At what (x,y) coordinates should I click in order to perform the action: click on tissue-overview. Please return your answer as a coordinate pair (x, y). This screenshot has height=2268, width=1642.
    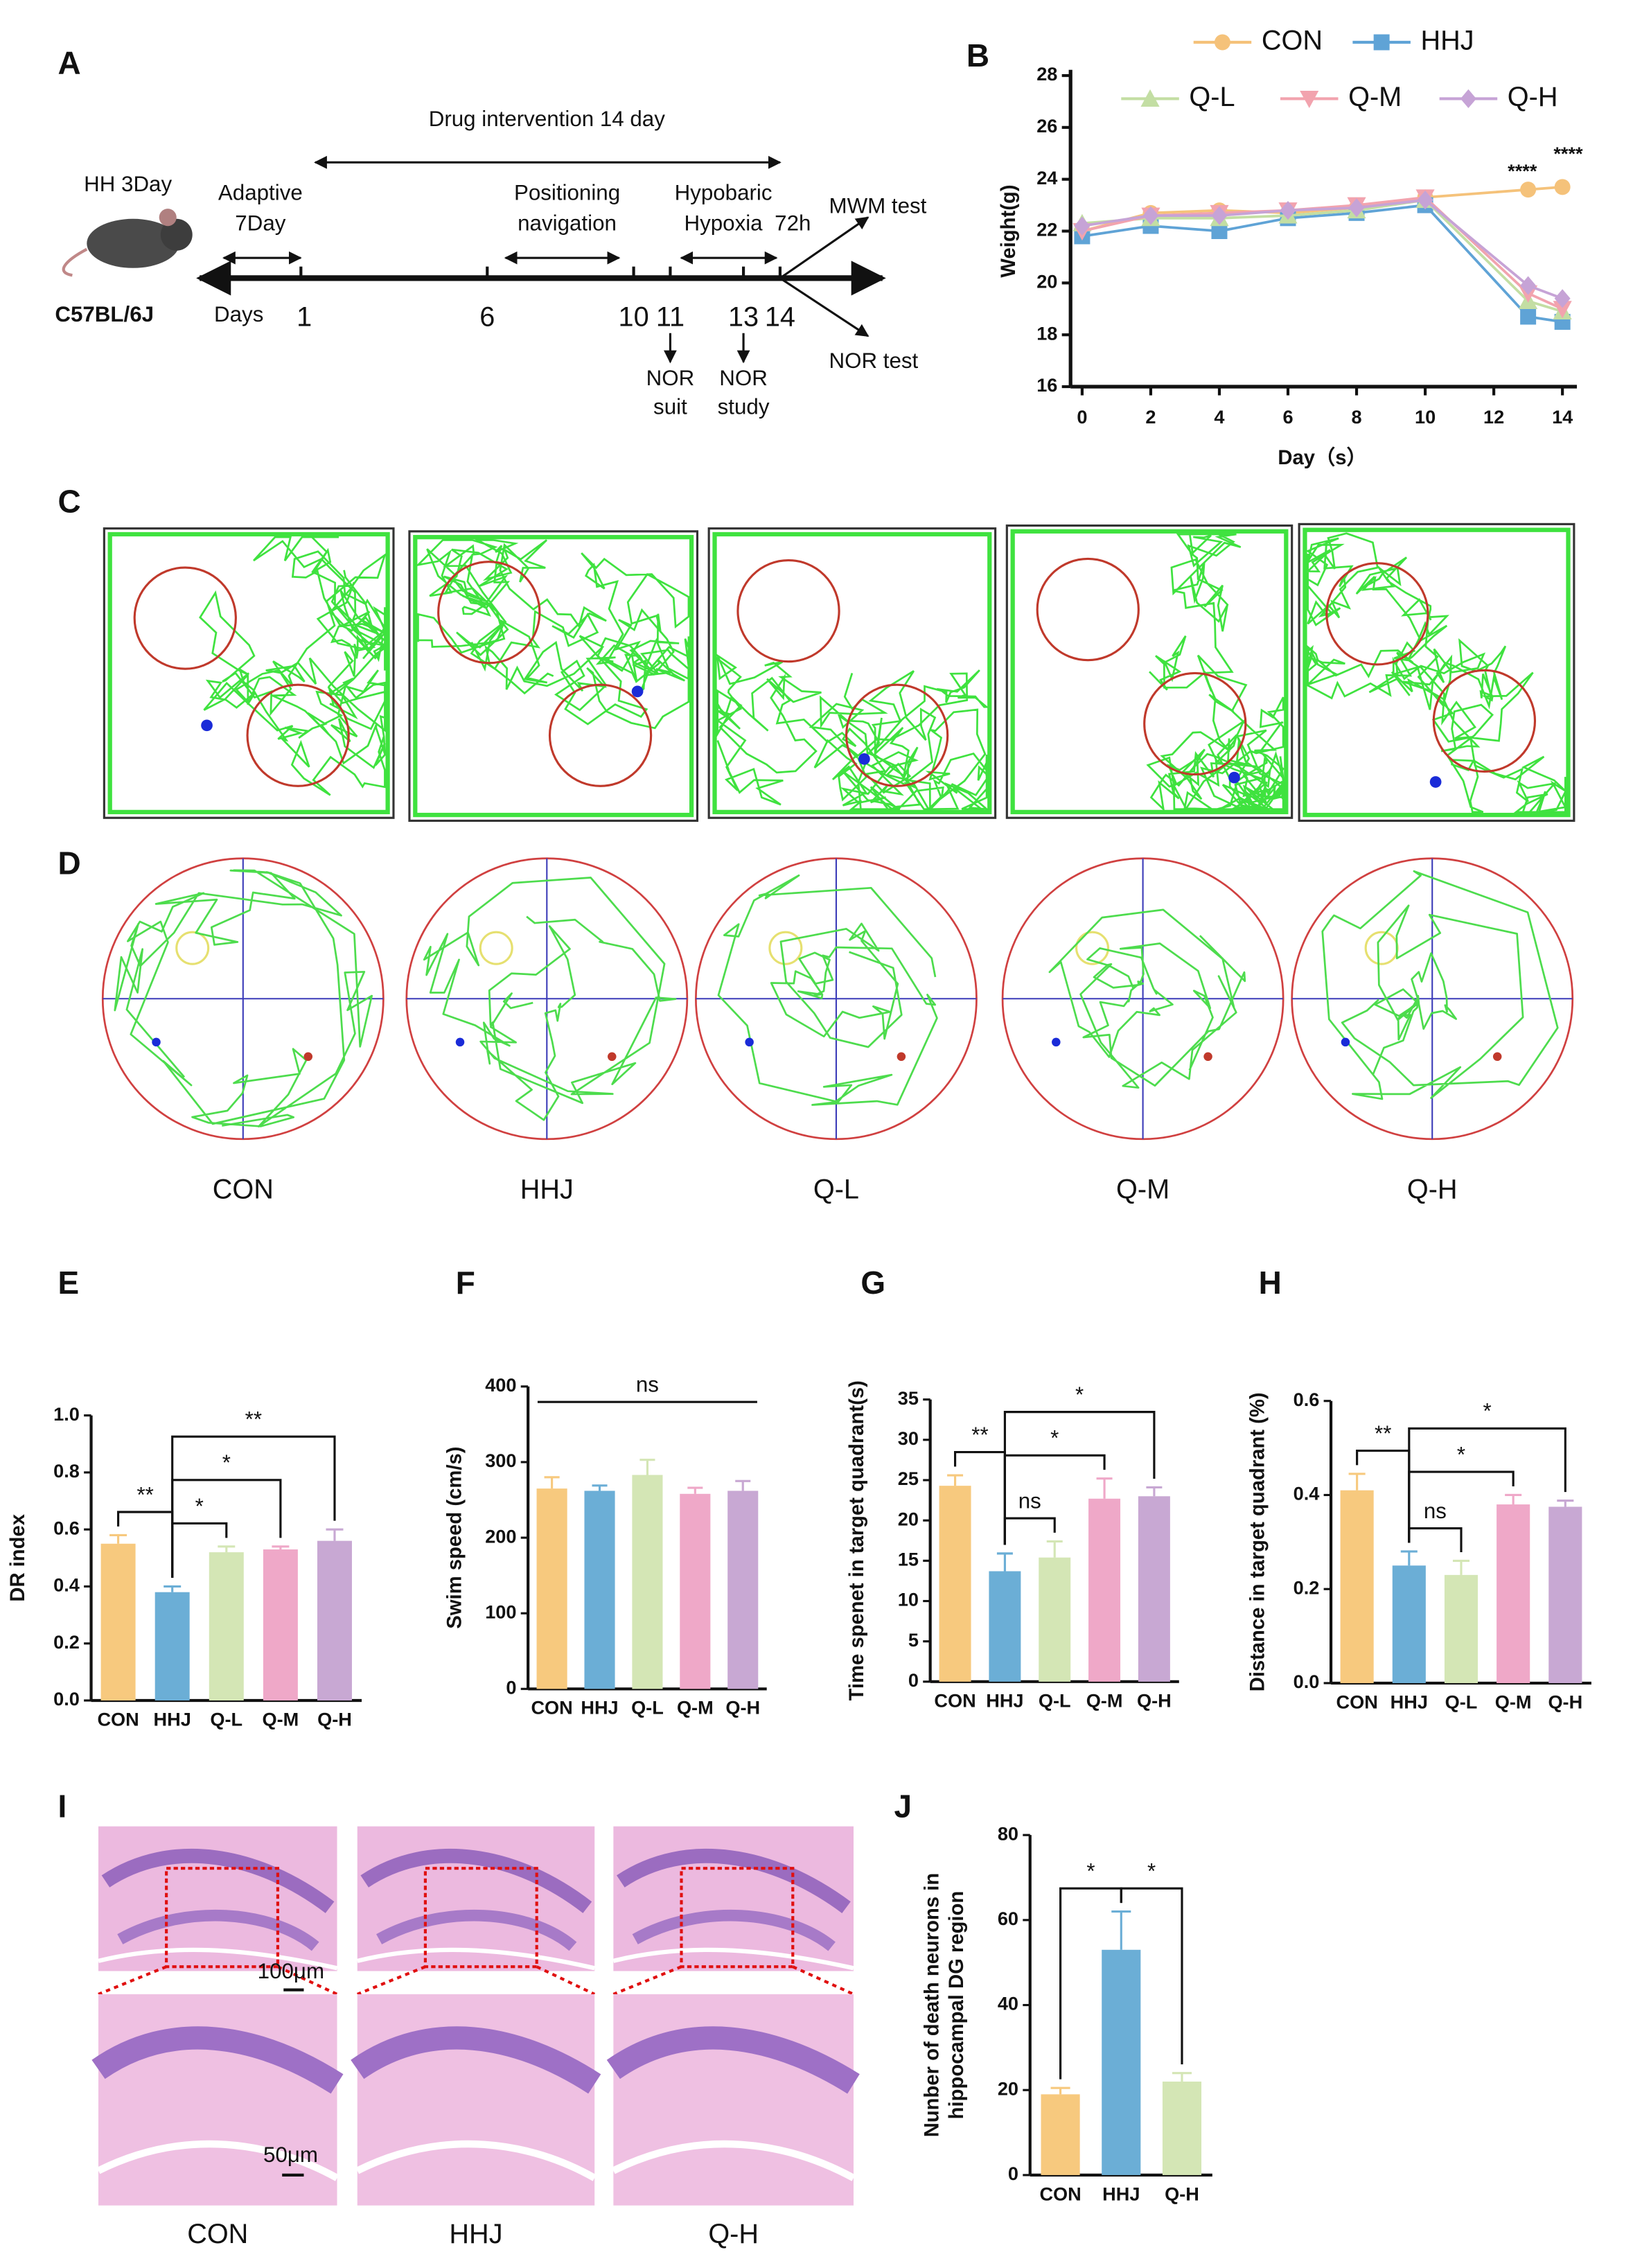
    Looking at the image, I should click on (733, 1898).